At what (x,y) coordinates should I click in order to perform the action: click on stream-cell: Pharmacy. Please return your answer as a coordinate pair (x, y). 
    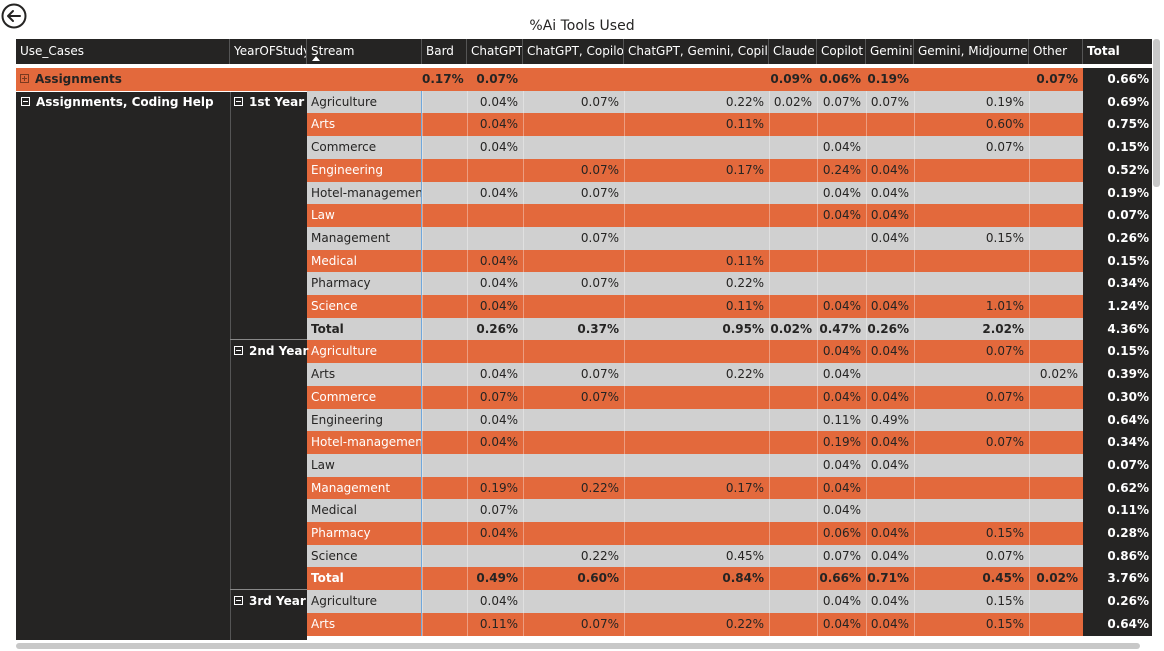
    Looking at the image, I should click on (364, 283).